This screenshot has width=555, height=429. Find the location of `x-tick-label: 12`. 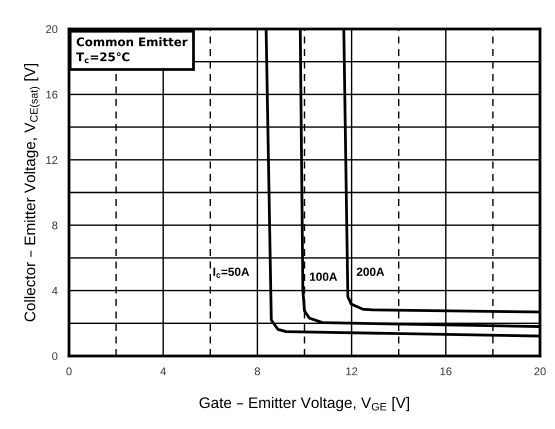

x-tick-label: 12 is located at coordinates (352, 371).